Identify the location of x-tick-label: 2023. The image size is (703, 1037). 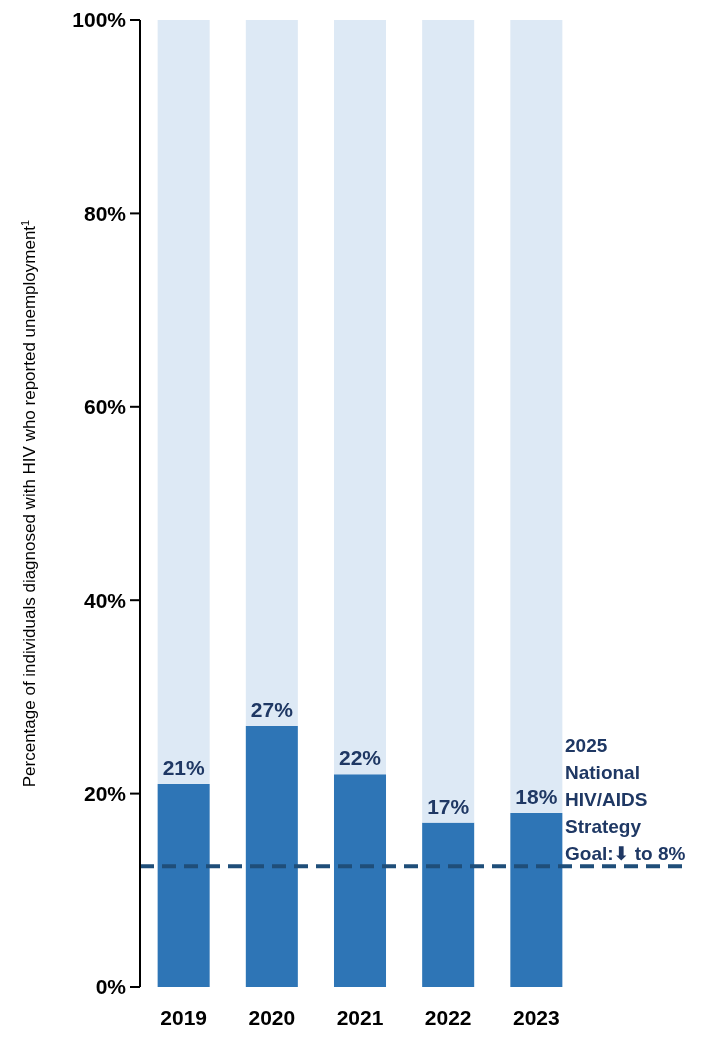
(536, 1017).